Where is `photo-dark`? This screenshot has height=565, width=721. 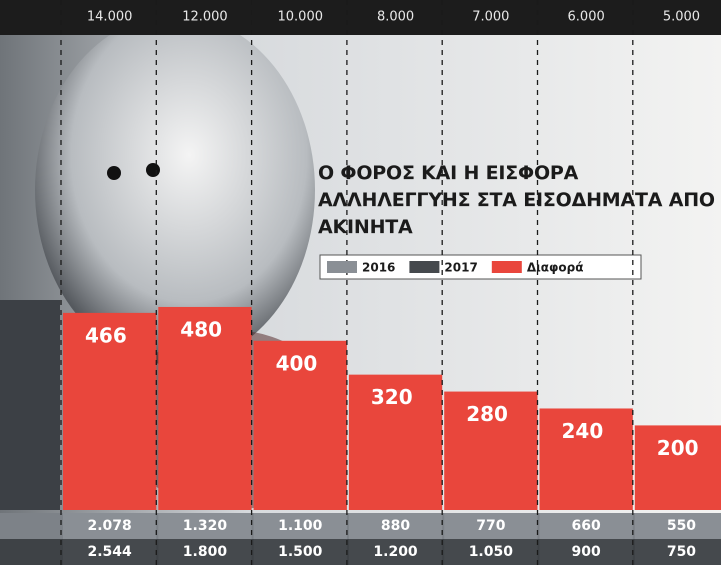
photo-dark is located at coordinates (30, 405).